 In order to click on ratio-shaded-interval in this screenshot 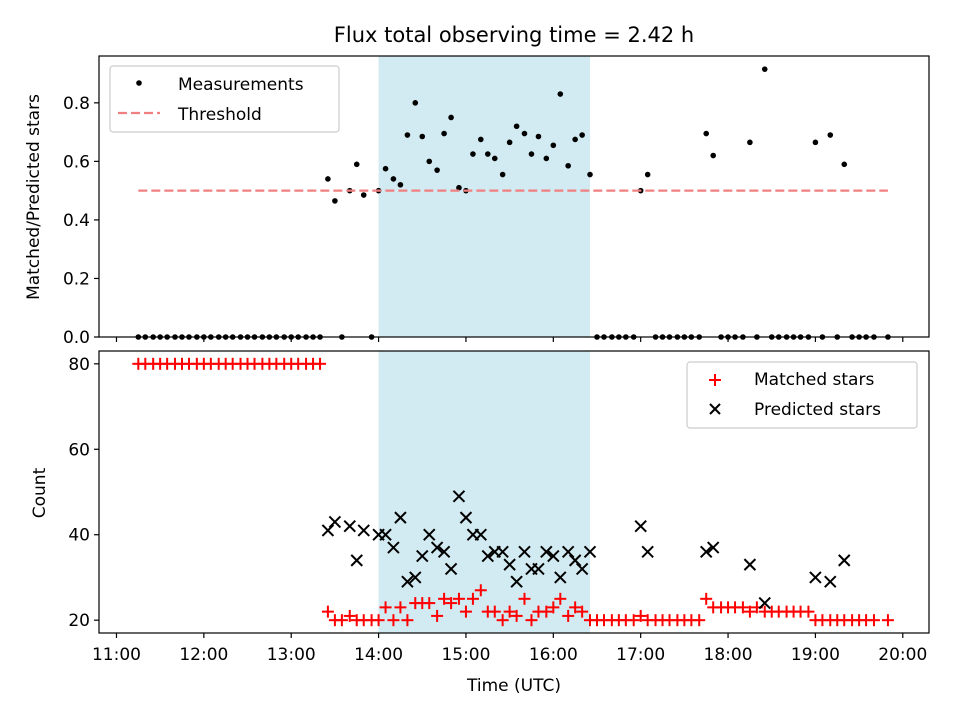, I will do `click(484, 196)`.